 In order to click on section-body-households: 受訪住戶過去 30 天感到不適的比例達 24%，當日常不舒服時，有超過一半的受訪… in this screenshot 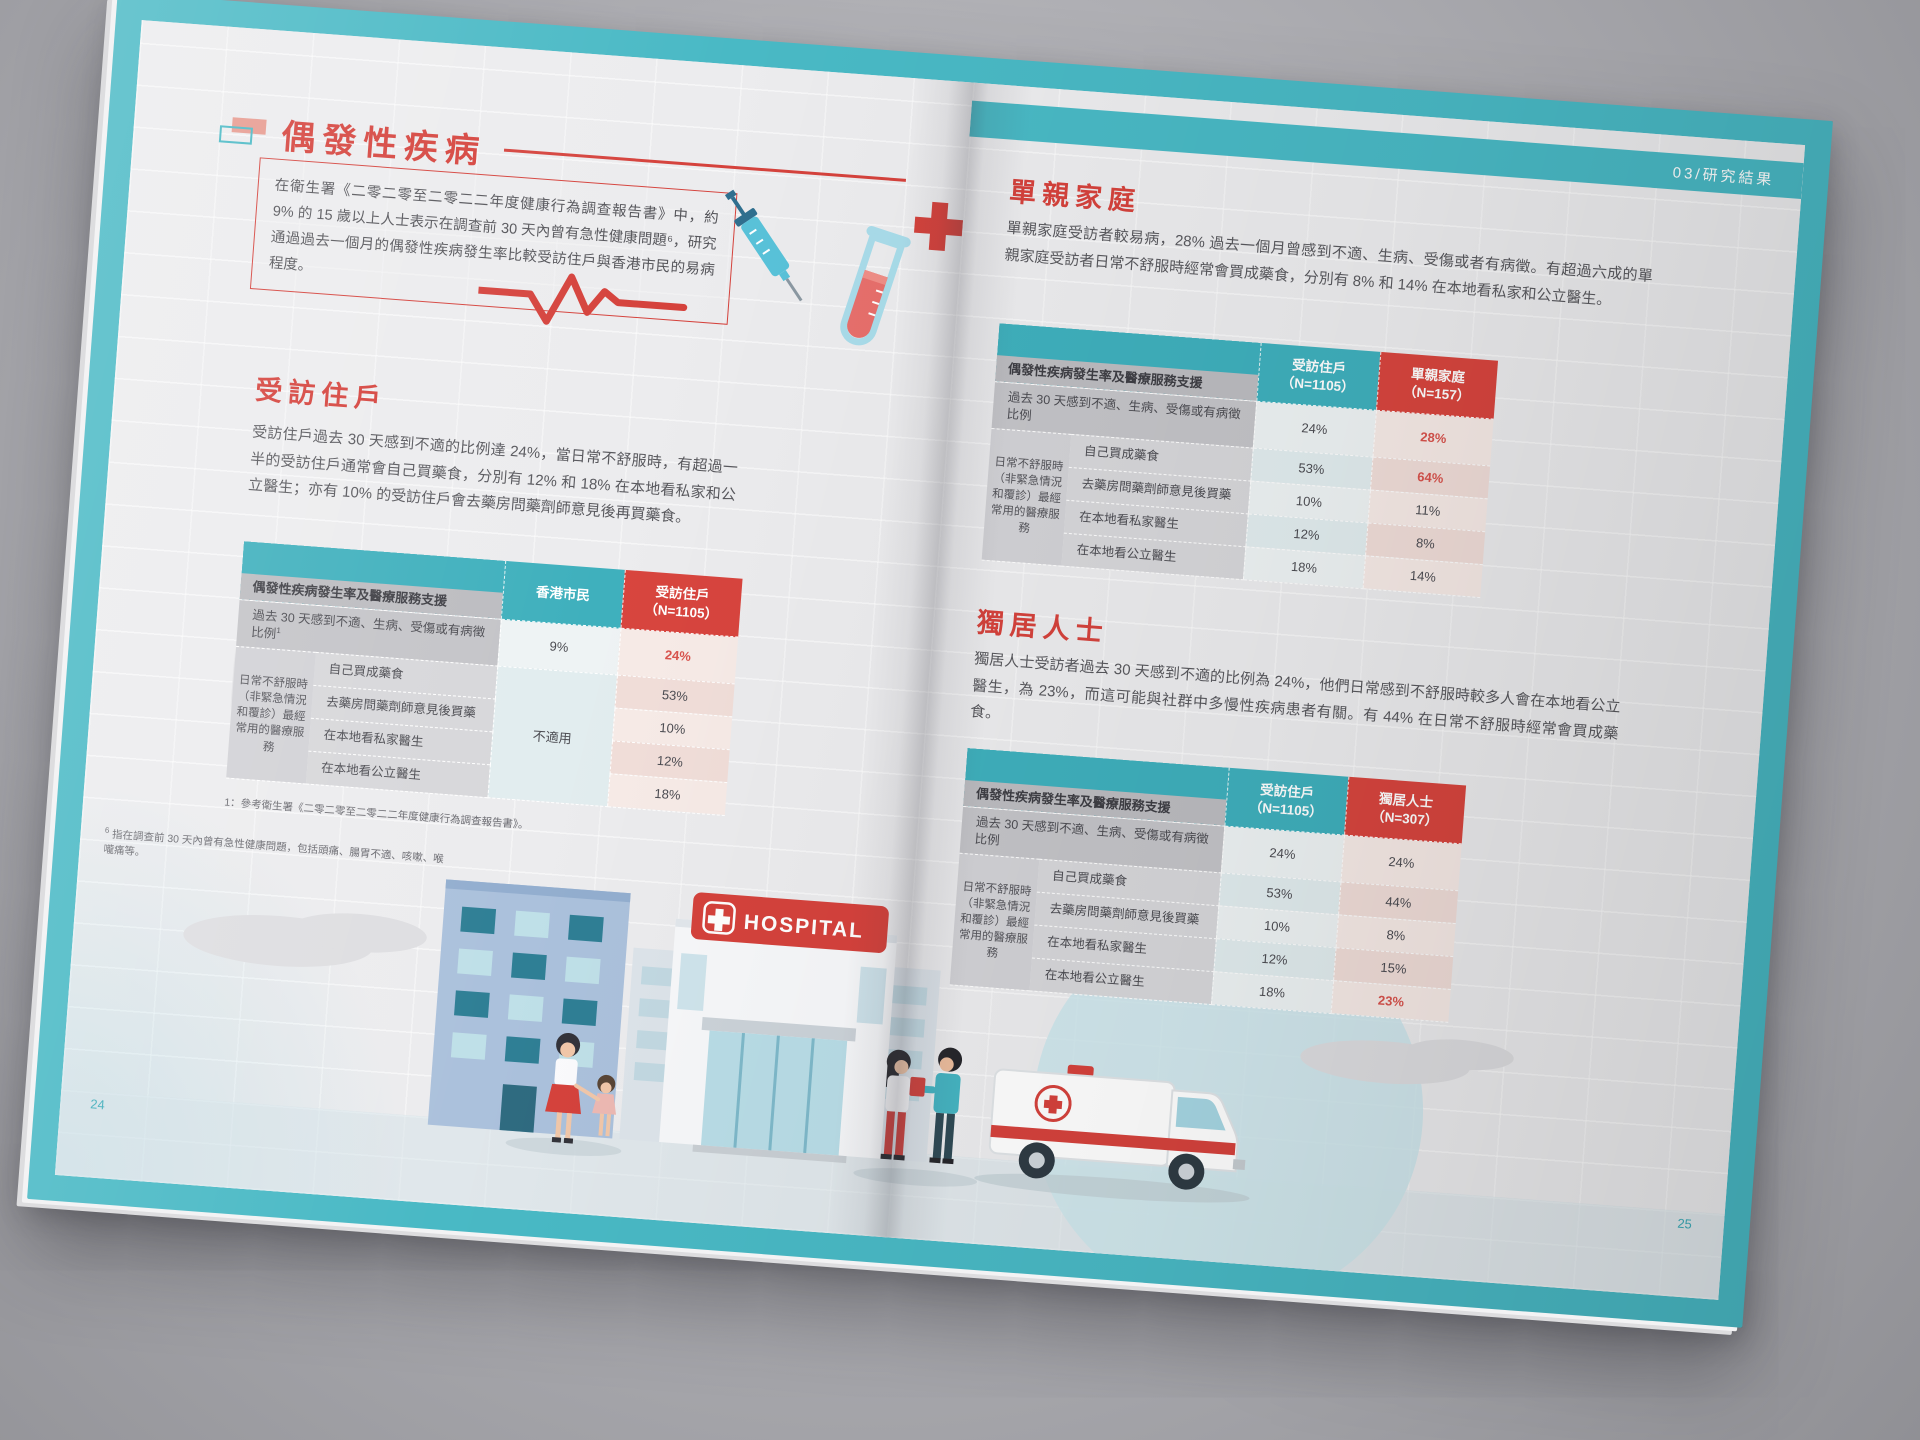, I will do `click(493, 475)`.